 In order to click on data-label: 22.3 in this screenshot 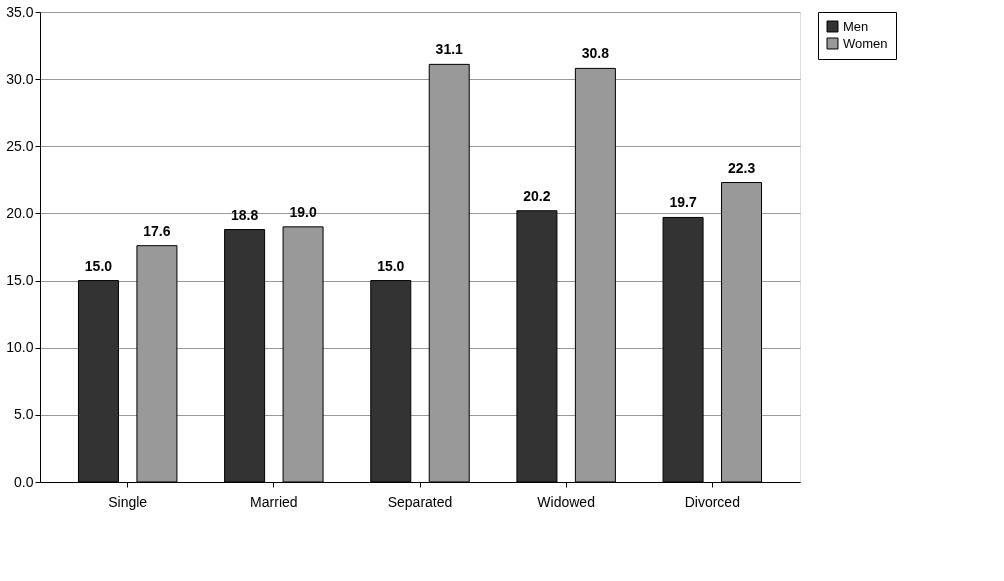, I will do `click(741, 167)`.